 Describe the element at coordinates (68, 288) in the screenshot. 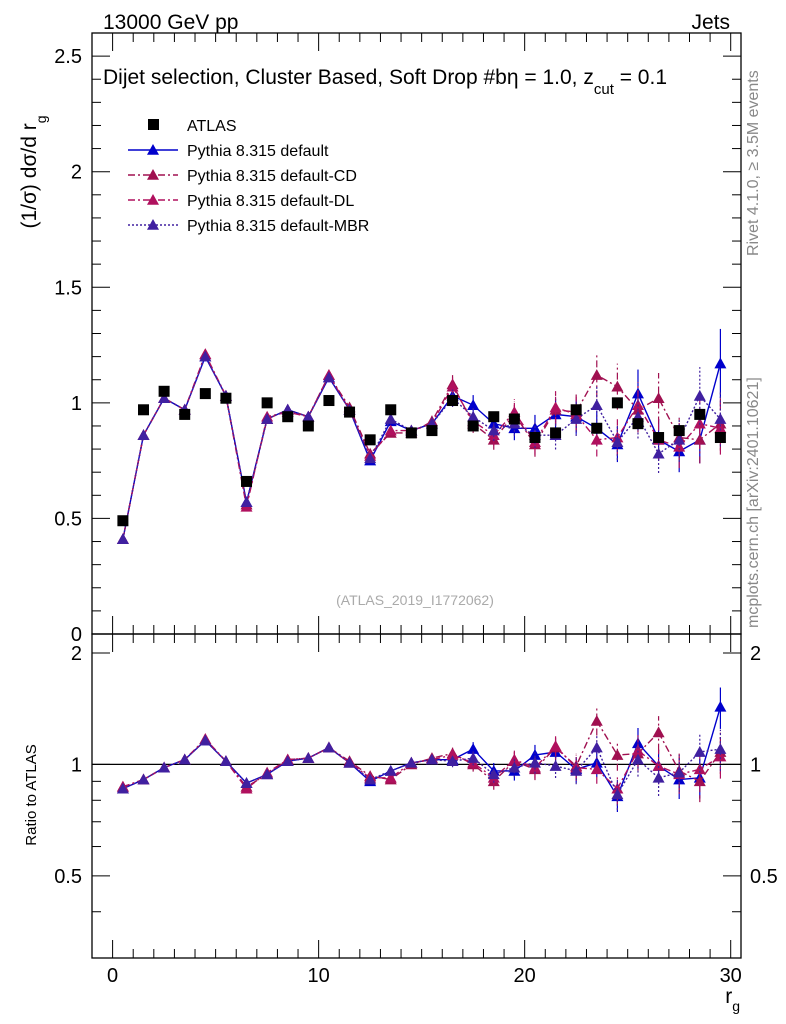

I see `main-y-tick-label: 1.5` at that location.